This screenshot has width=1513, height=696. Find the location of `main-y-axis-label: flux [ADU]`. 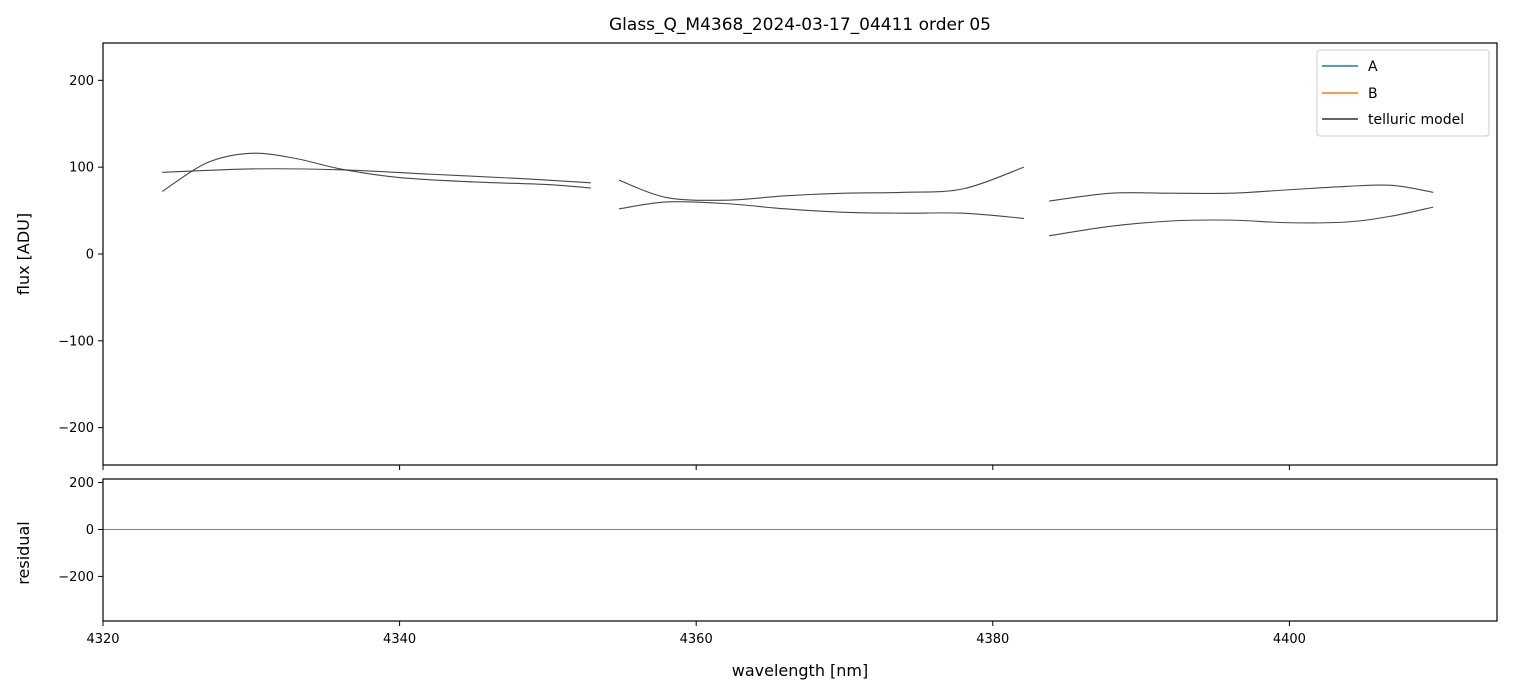

main-y-axis-label: flux [ADU] is located at coordinates (23, 254).